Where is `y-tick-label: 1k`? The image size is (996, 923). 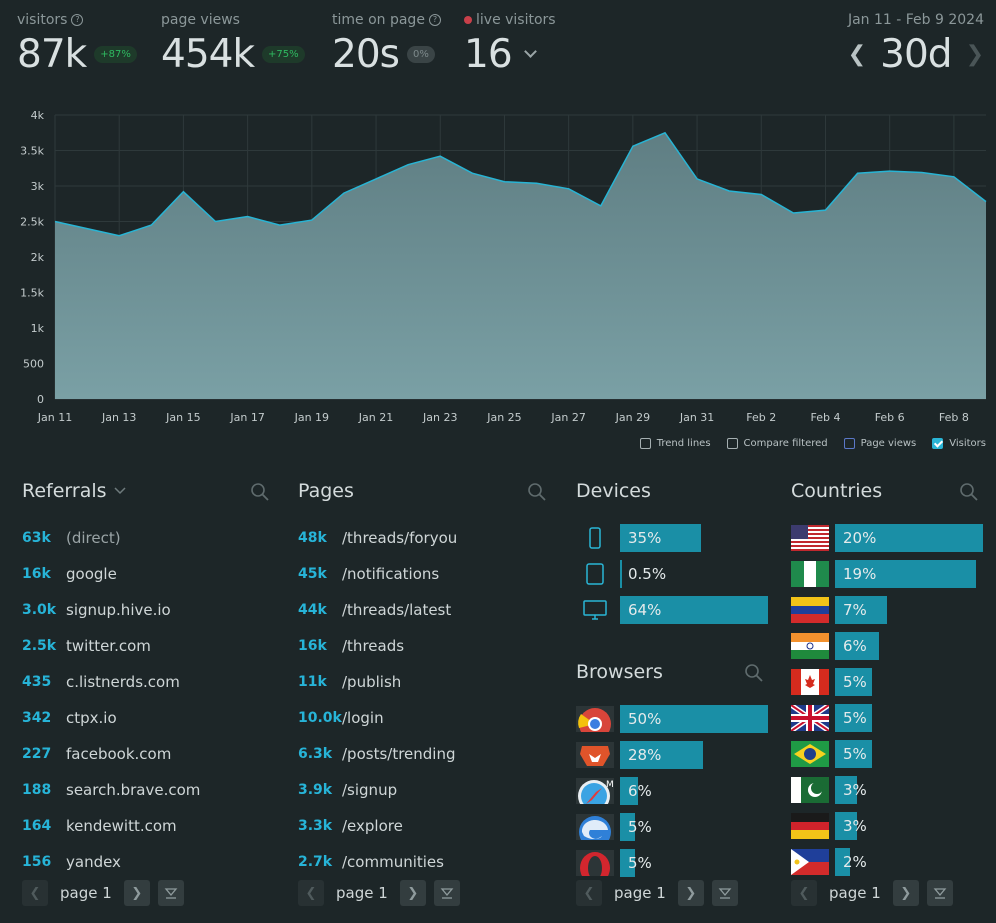
y-tick-label: 1k is located at coordinates (38, 328).